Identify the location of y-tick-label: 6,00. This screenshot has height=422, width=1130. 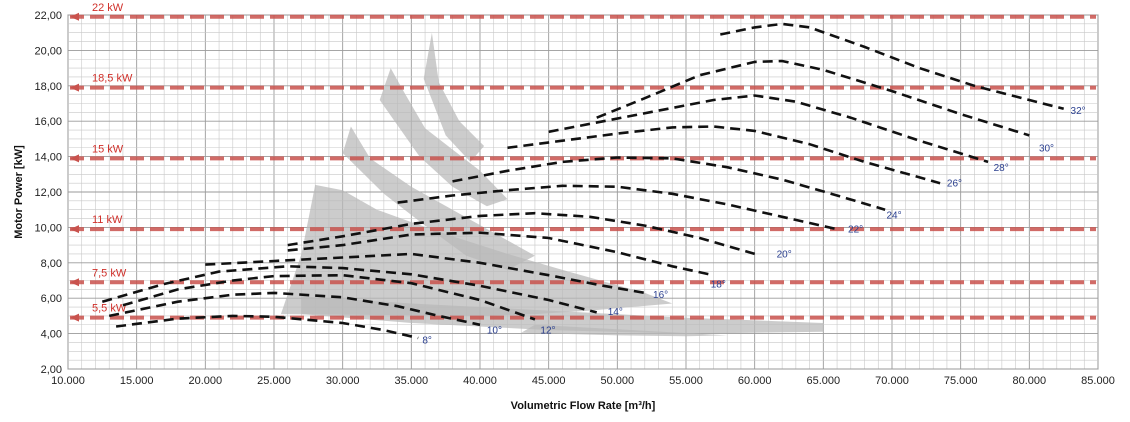
(51, 299).